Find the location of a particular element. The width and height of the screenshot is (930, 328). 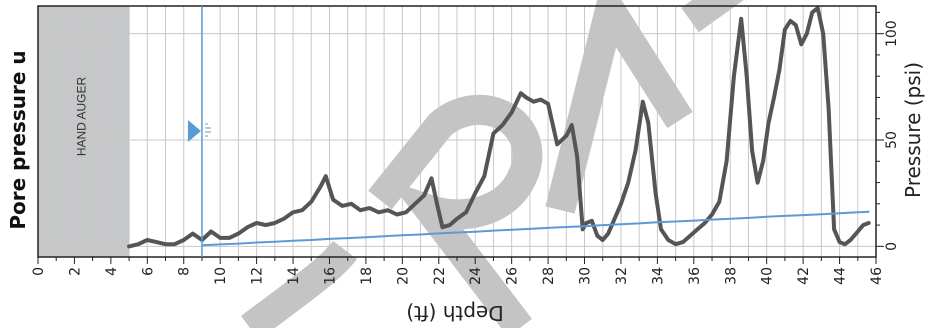

x-tick-label: 28 is located at coordinates (549, 276).